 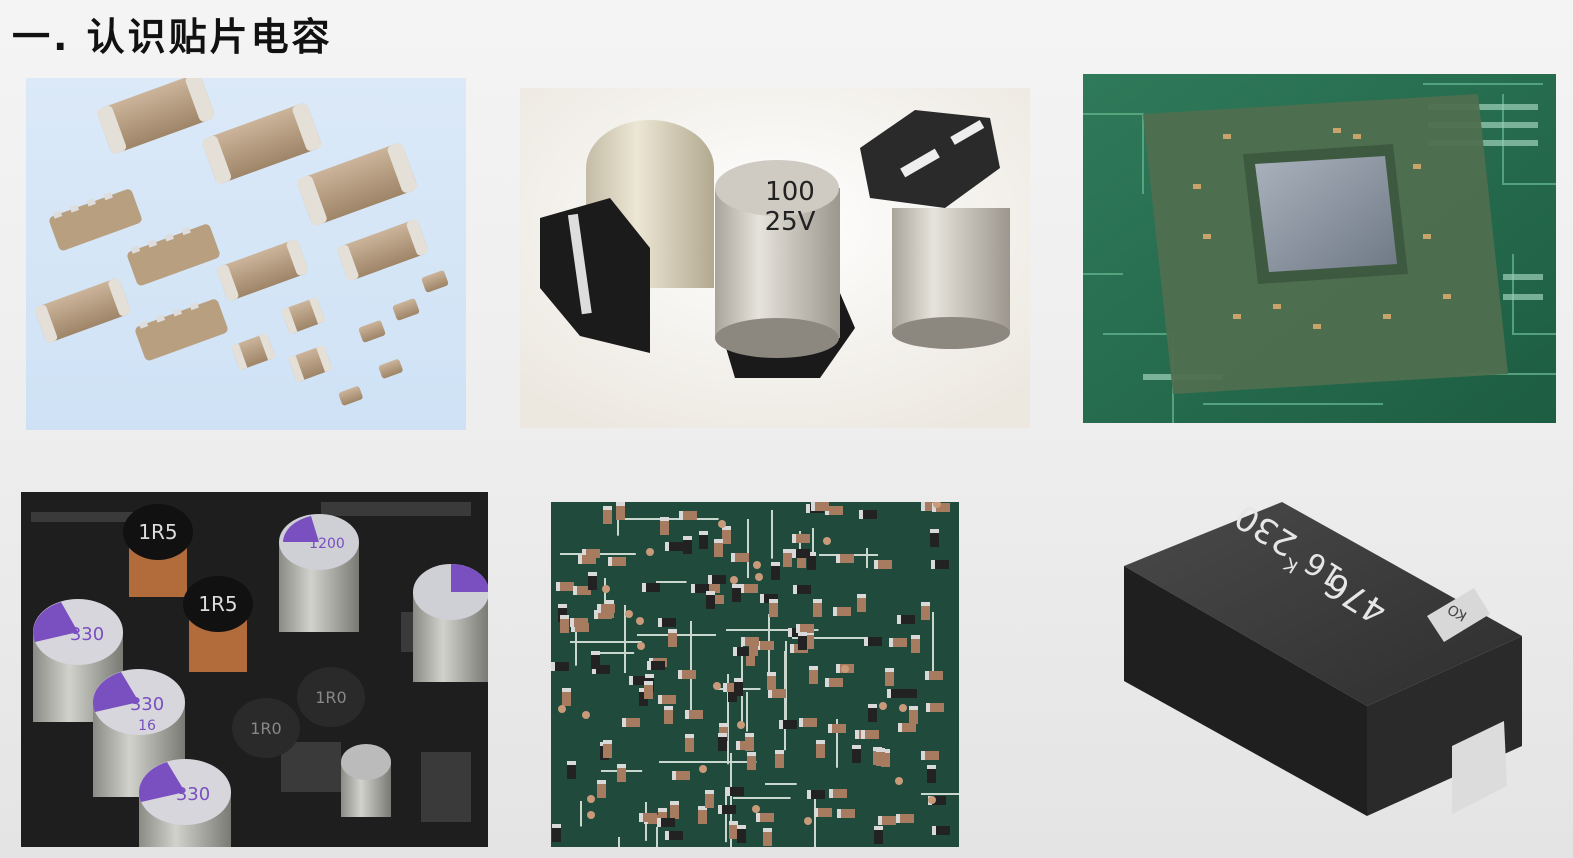 What do you see at coordinates (217, 604) in the screenshot?
I see `inductor-label-b: 1R5` at bounding box center [217, 604].